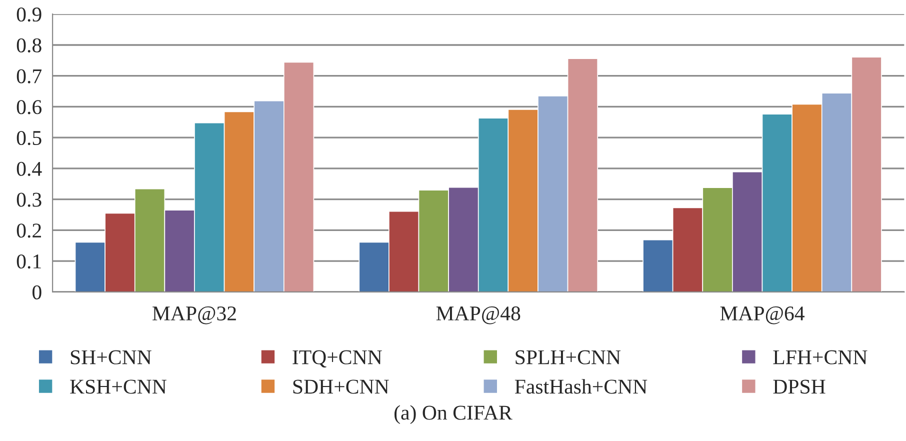 The height and width of the screenshot is (441, 906). What do you see at coordinates (29, 107) in the screenshot?
I see `y-tick-label: 0.6` at bounding box center [29, 107].